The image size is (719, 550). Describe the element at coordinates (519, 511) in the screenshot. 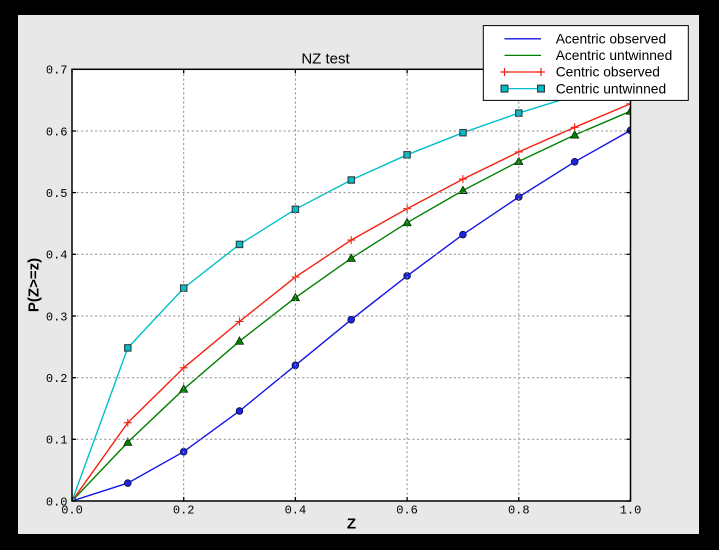

I see `svg-text: 0.8` at that location.